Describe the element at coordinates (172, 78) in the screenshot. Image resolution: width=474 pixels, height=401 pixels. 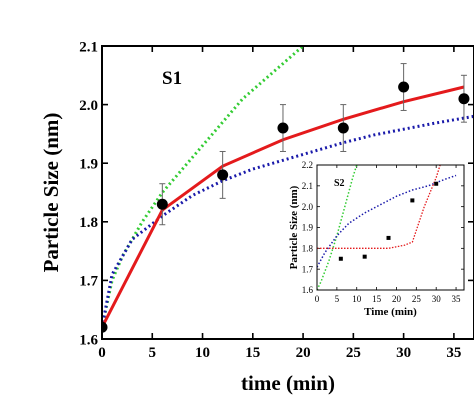
I see `main-panel-label: S1` at that location.